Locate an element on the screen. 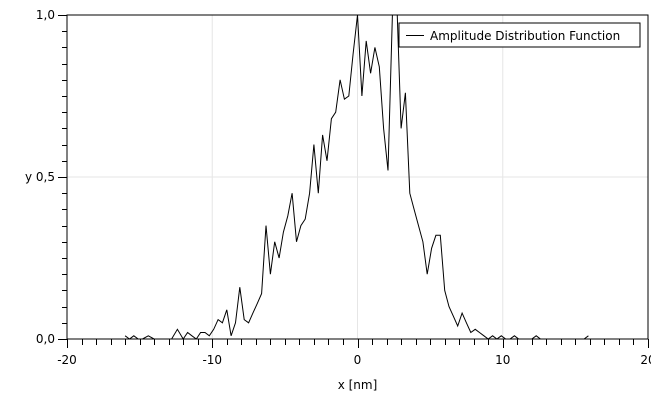 The width and height of the screenshot is (651, 400). y-tick-label: 0,0 is located at coordinates (45, 339).